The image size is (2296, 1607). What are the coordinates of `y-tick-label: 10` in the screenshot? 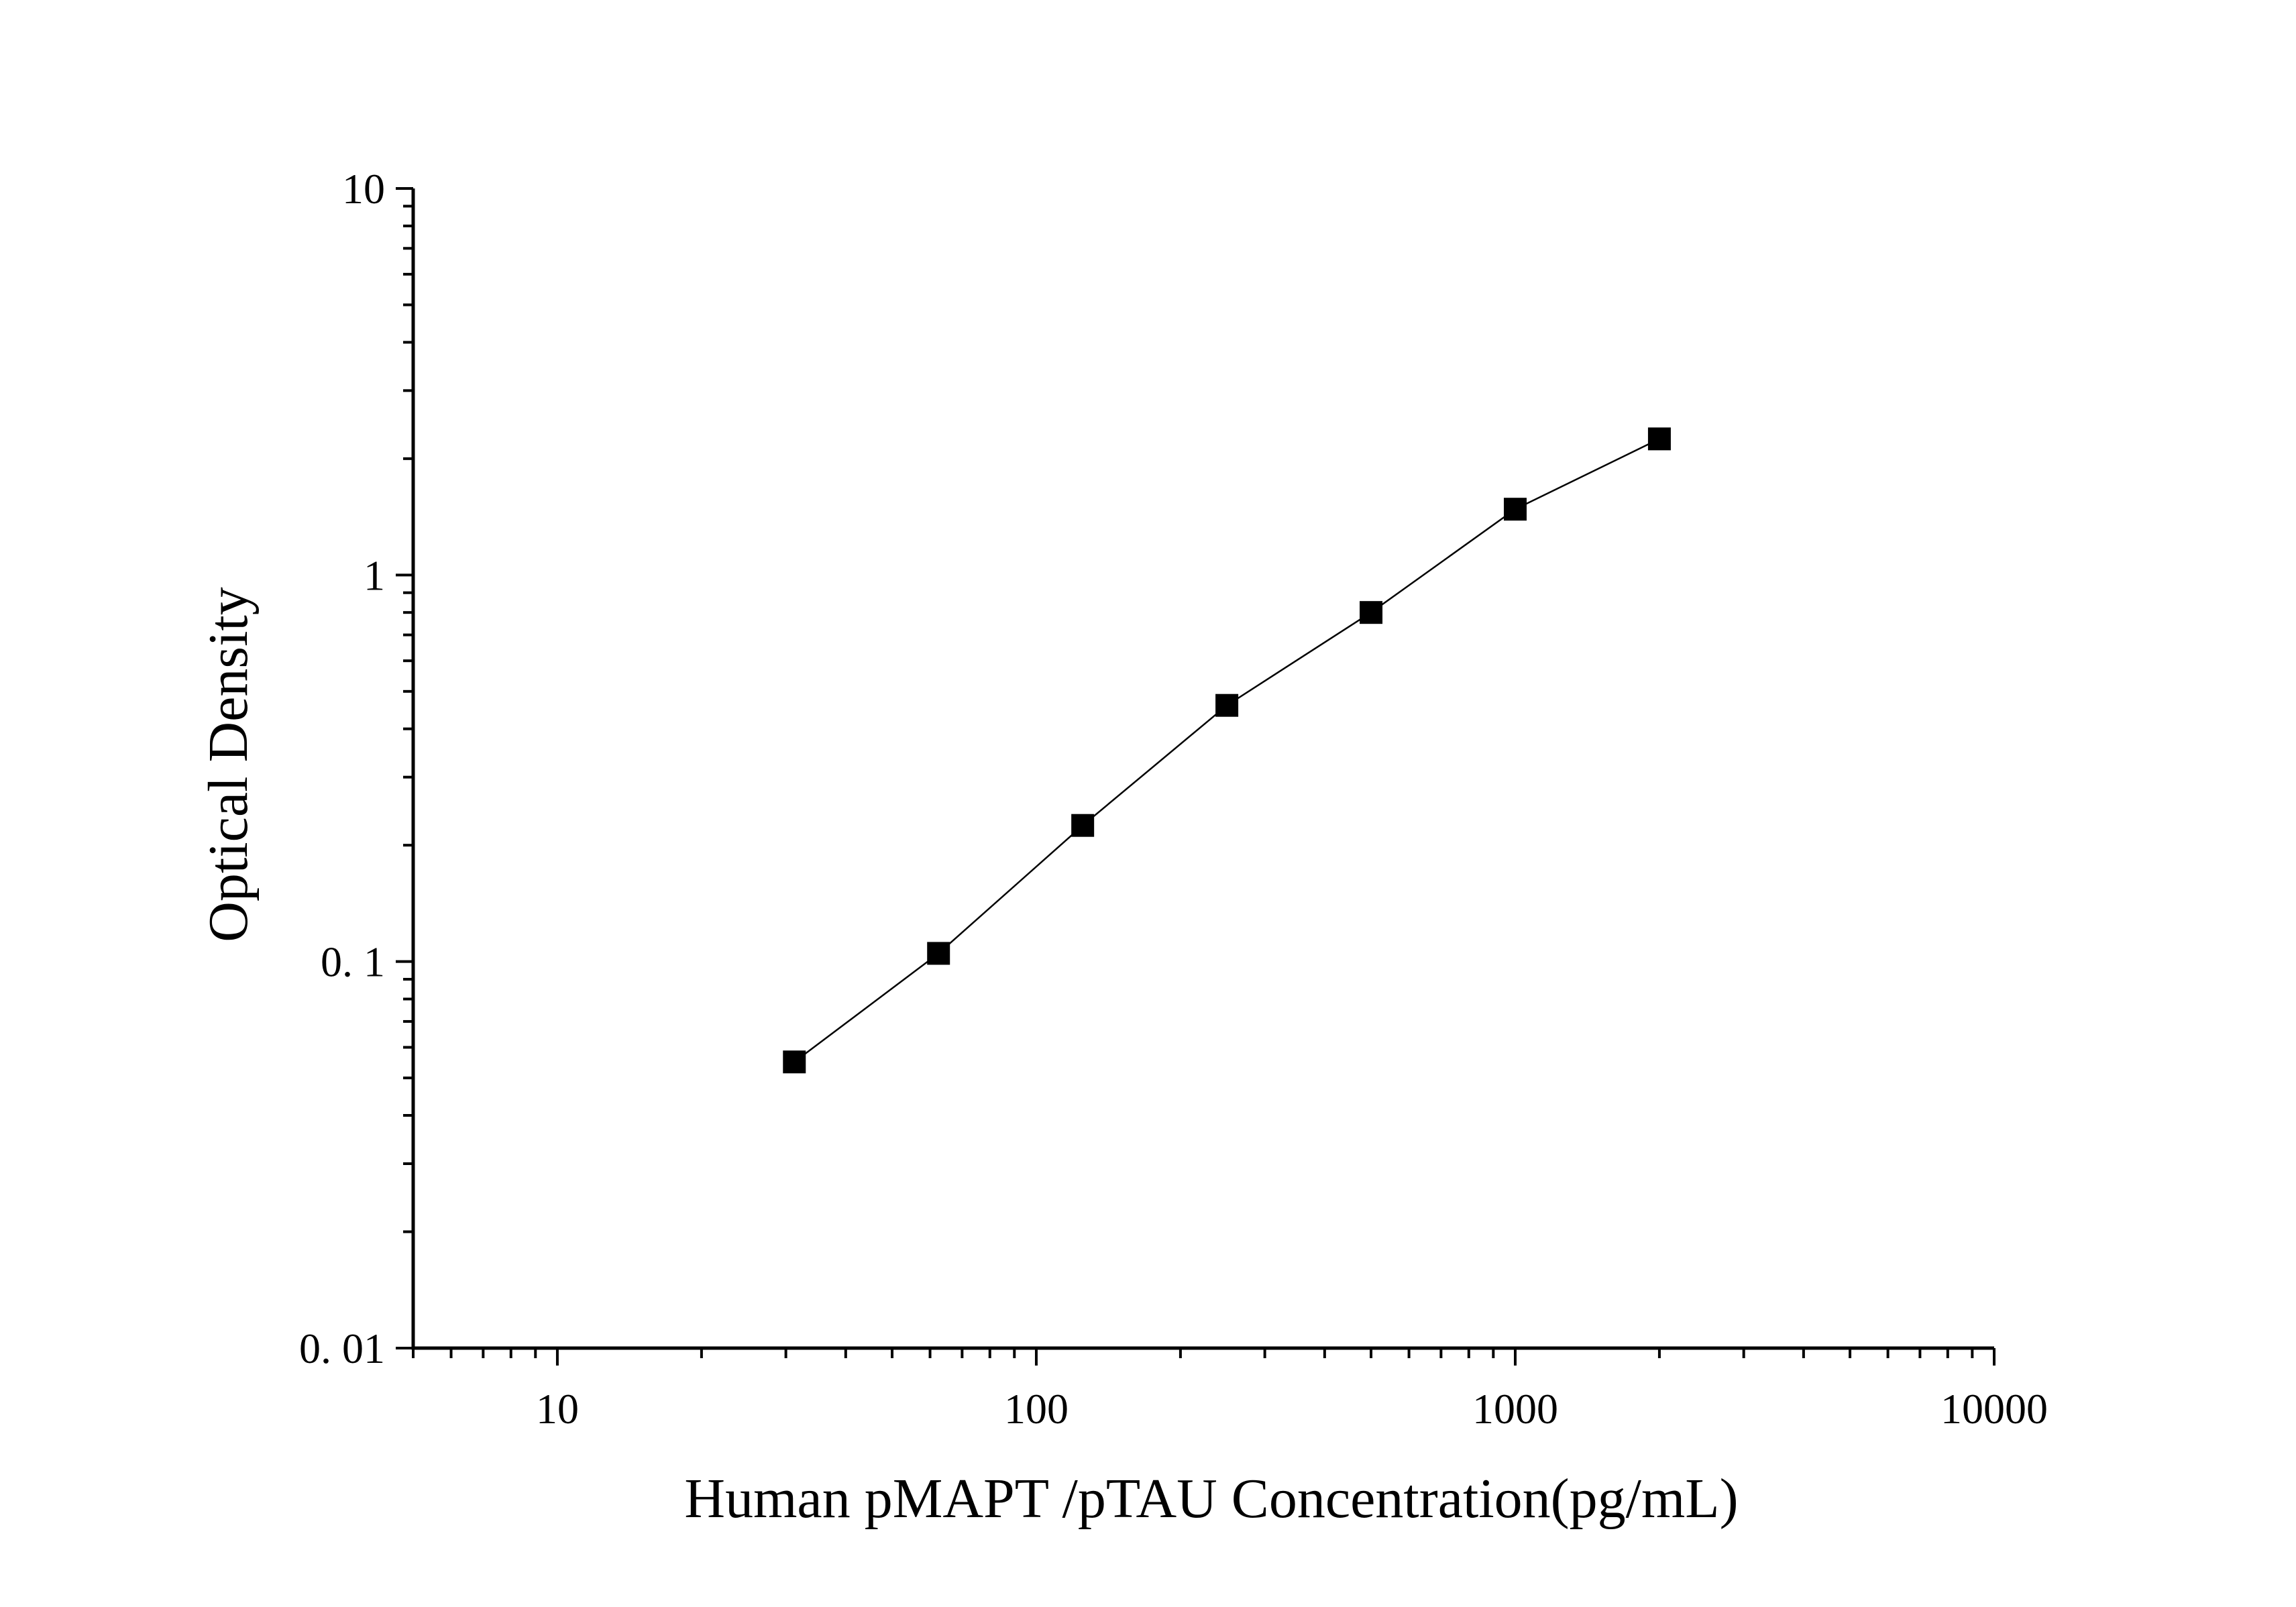 It's located at (363, 189).